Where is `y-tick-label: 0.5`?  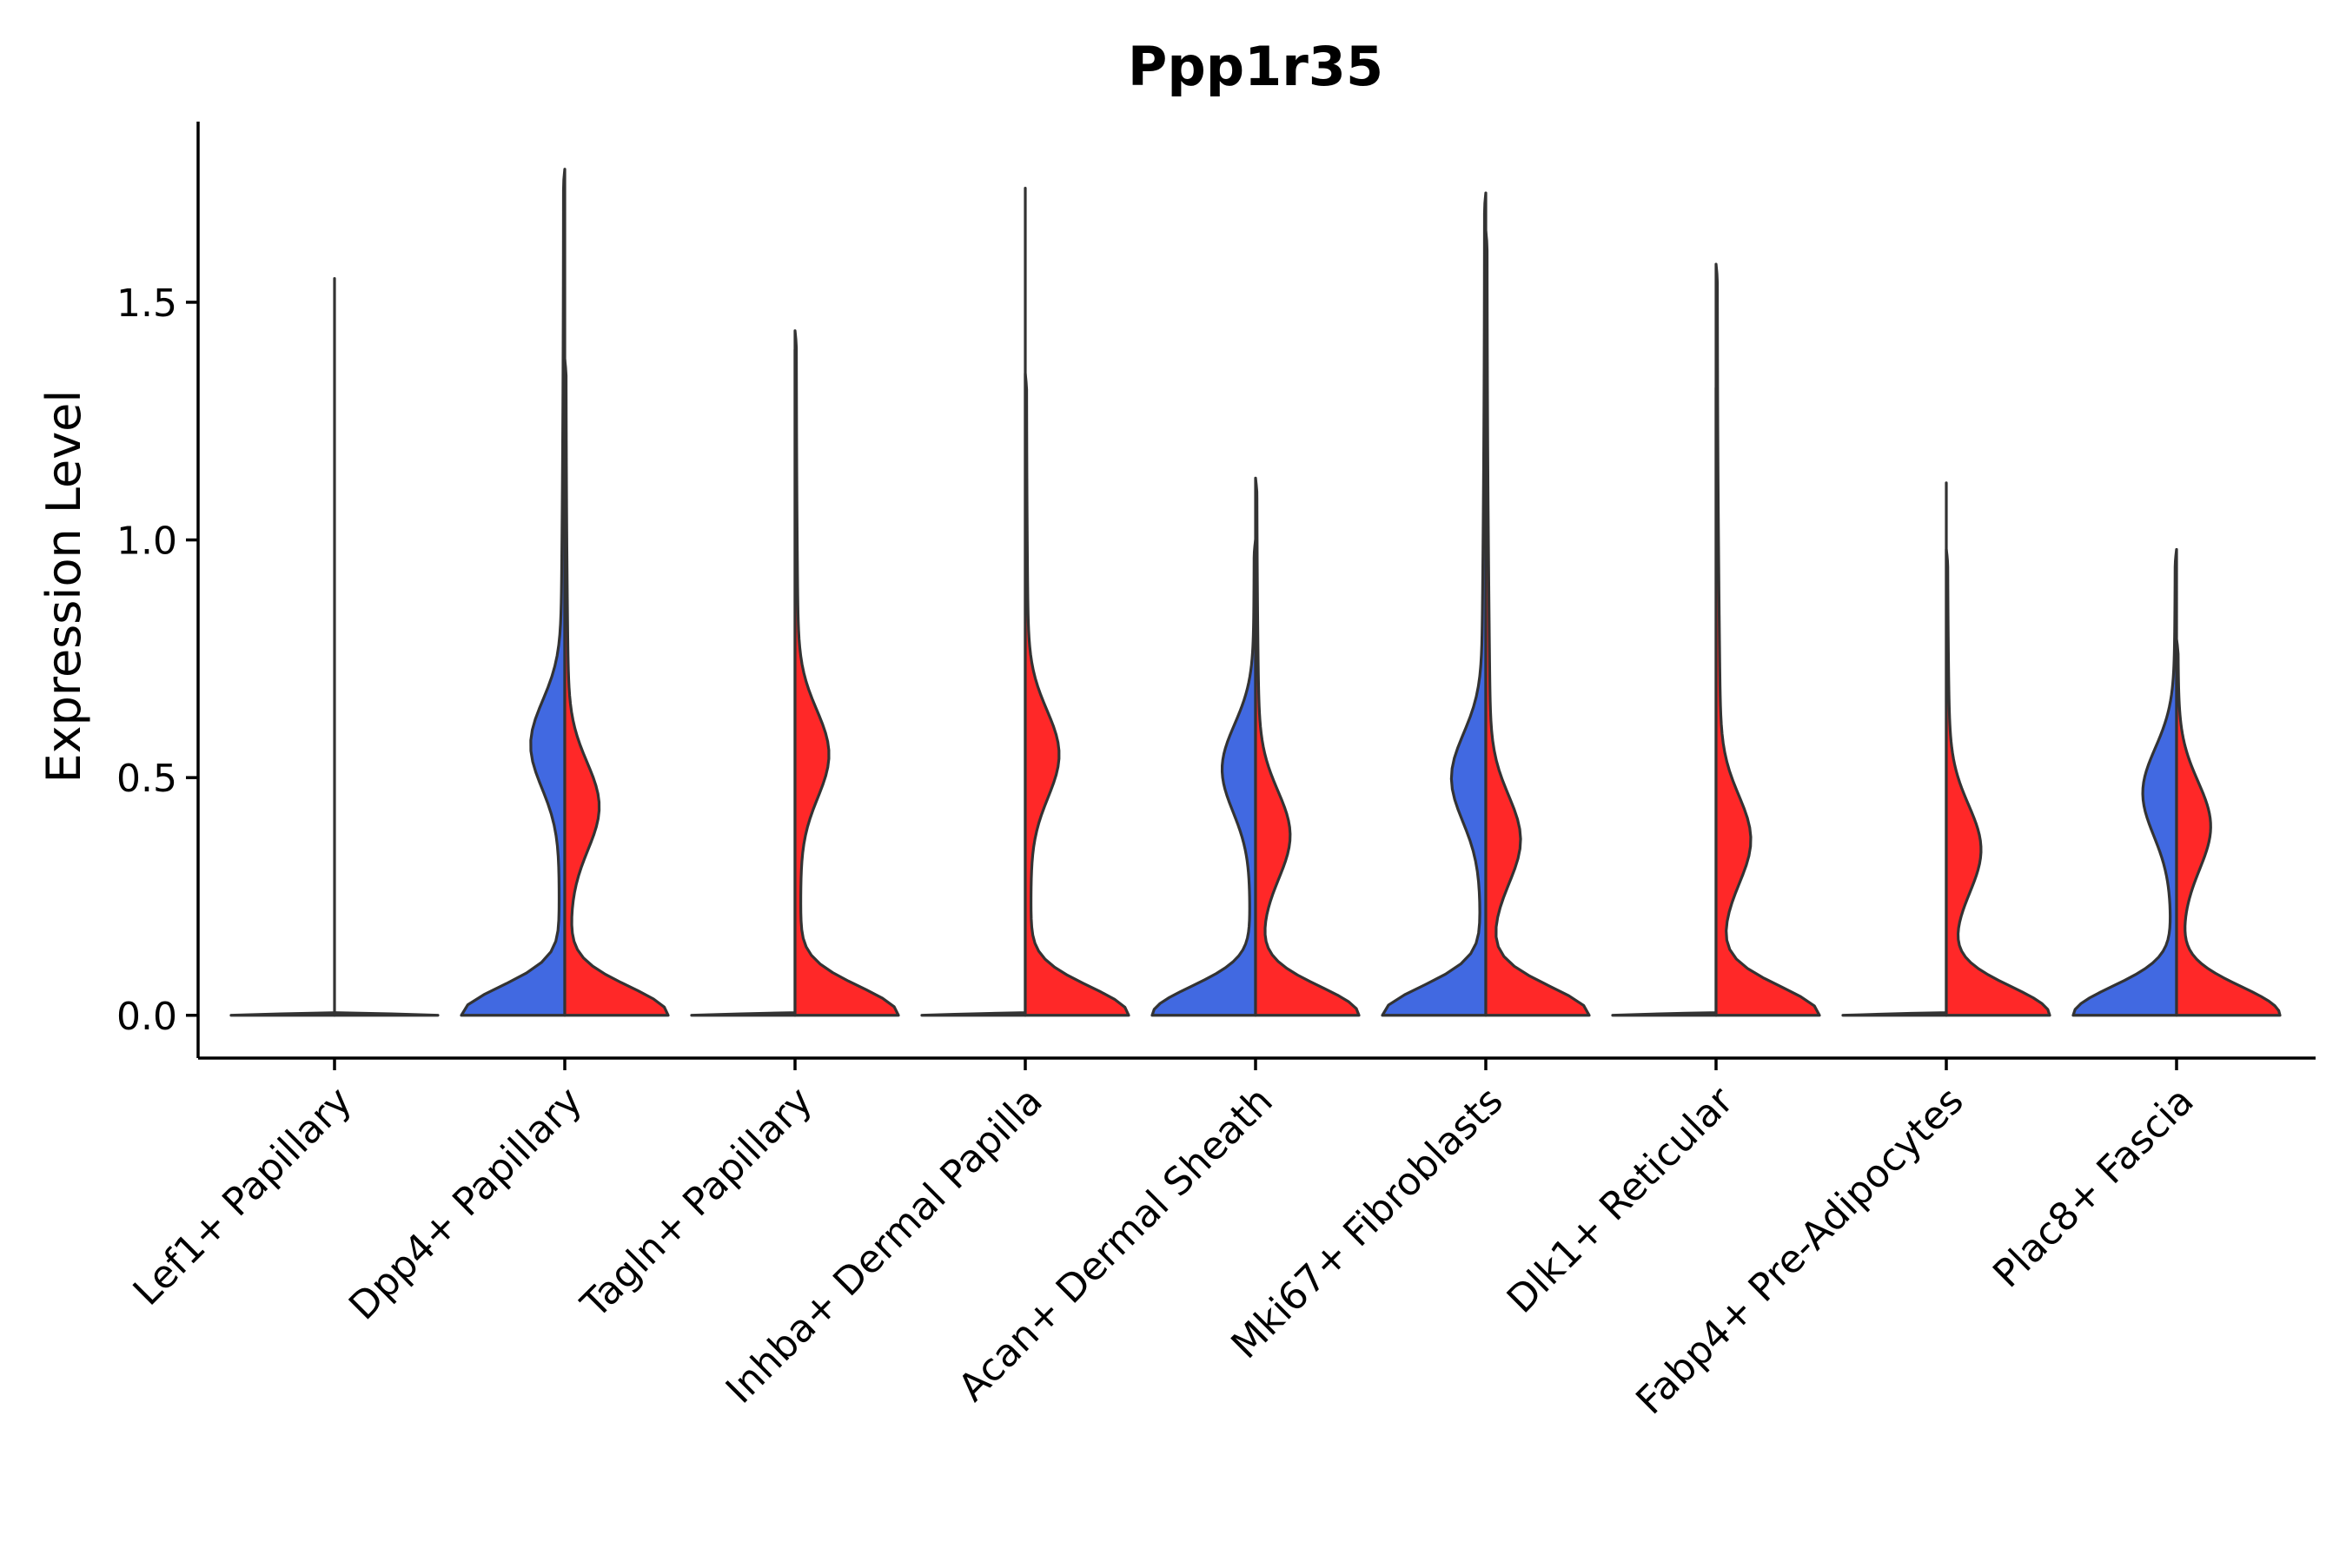
y-tick-label: 0.5 is located at coordinates (146, 779).